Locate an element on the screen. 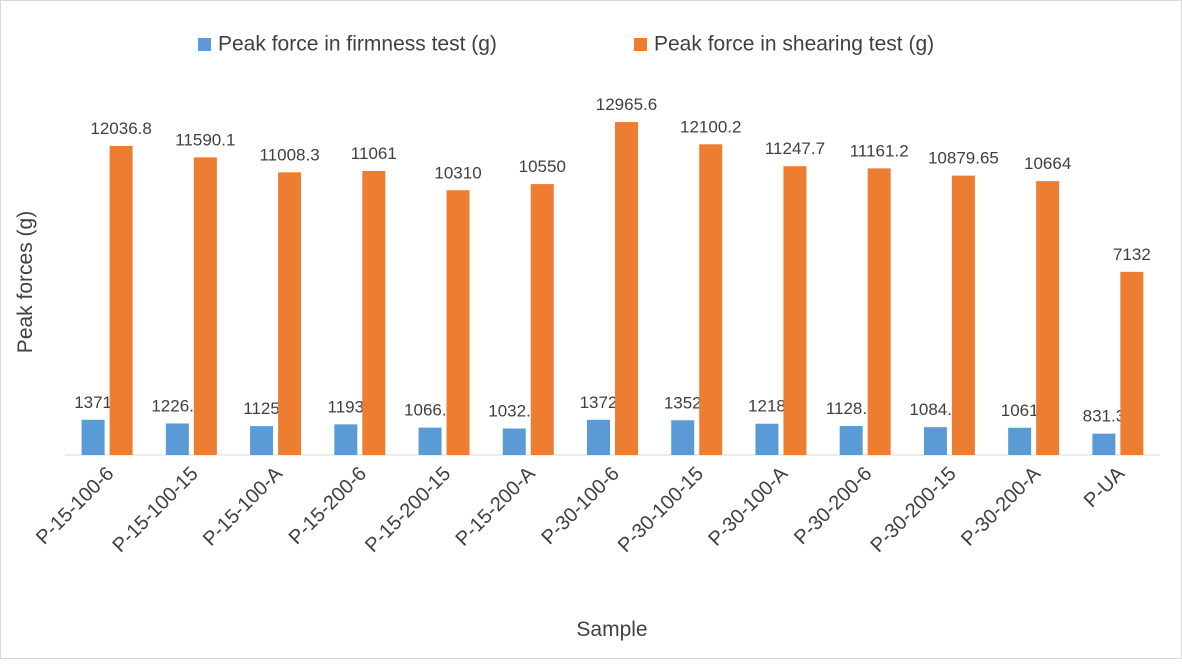  value-label: 11161.2 is located at coordinates (879, 150).